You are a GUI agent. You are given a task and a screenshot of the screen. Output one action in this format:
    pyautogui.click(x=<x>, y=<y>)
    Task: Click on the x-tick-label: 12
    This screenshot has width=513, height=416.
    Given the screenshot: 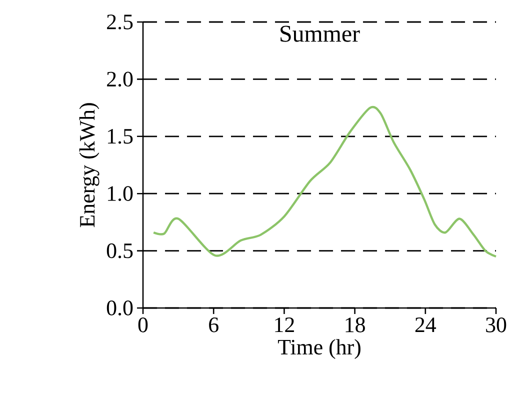 What is the action you would take?
    pyautogui.click(x=284, y=325)
    